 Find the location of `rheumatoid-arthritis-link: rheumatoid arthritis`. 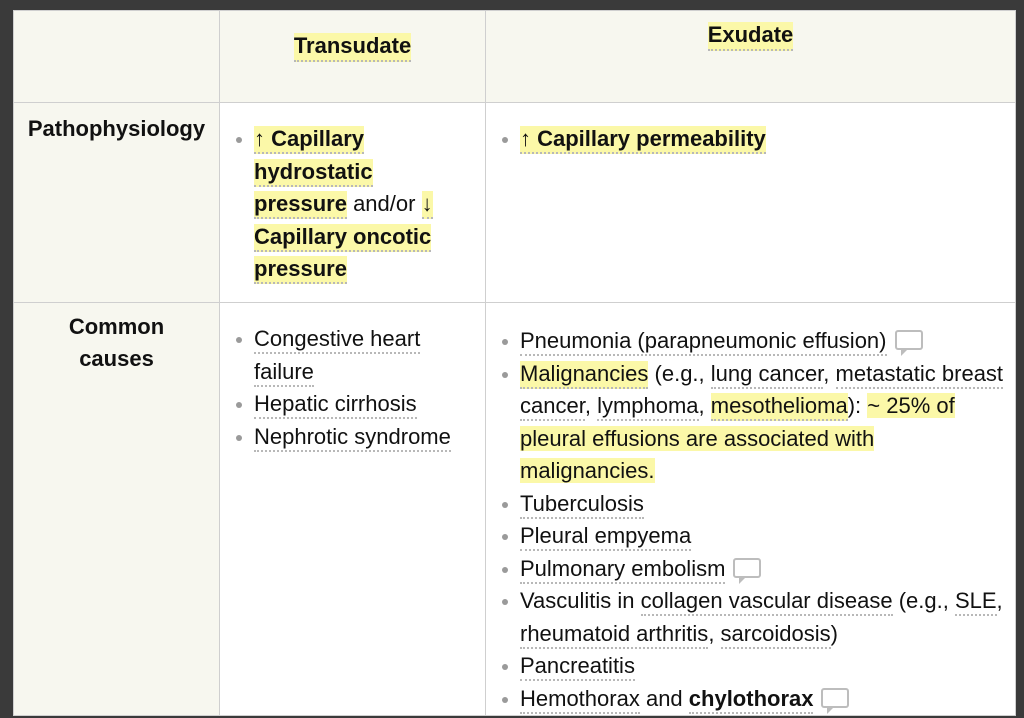

rheumatoid-arthritis-link: rheumatoid arthritis is located at coordinates (614, 634).